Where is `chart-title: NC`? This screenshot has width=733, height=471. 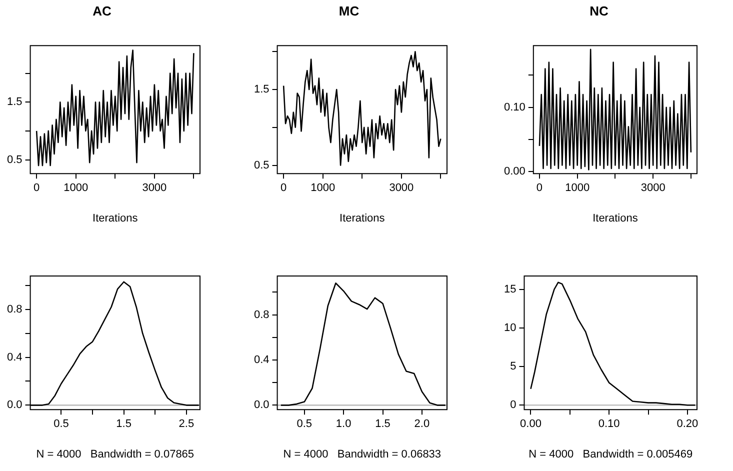
chart-title: NC is located at coordinates (599, 10).